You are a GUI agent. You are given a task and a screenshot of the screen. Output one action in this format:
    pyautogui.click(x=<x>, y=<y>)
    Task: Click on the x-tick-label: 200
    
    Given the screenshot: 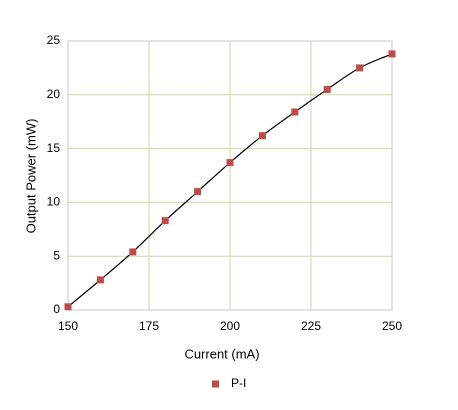 What is the action you would take?
    pyautogui.click(x=230, y=326)
    